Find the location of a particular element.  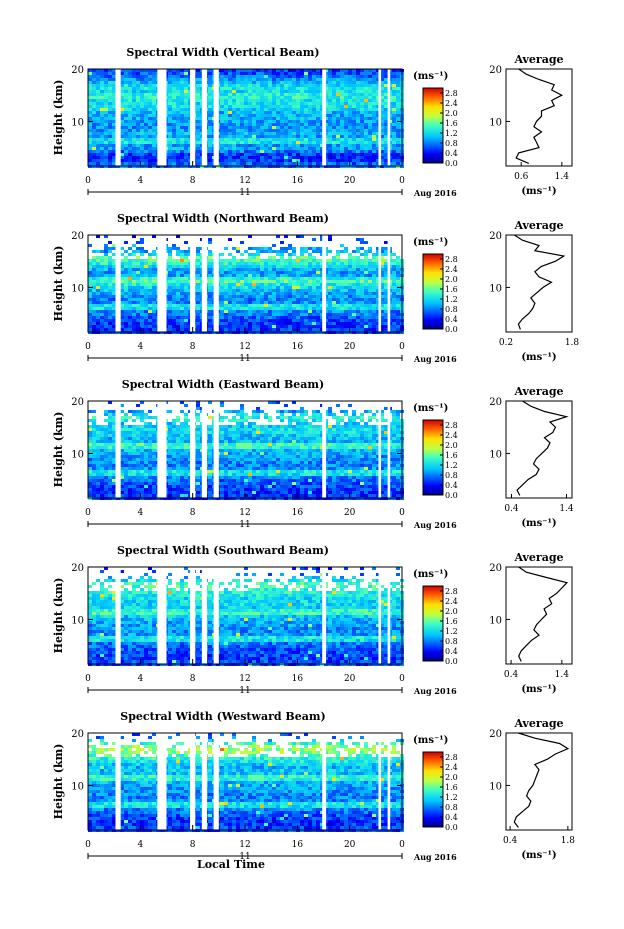

colorbar is located at coordinates (433, 457).